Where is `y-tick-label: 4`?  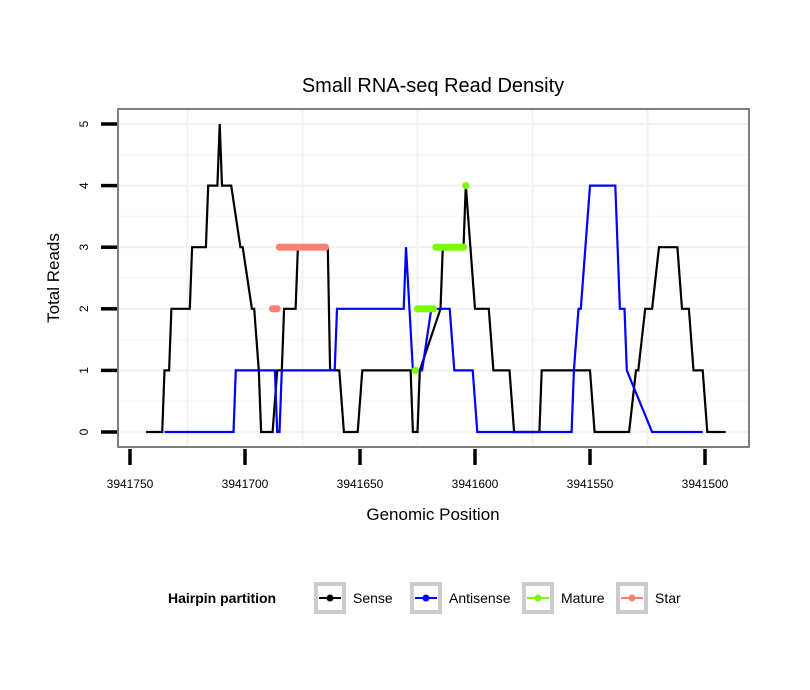
y-tick-label: 4 is located at coordinates (84, 185).